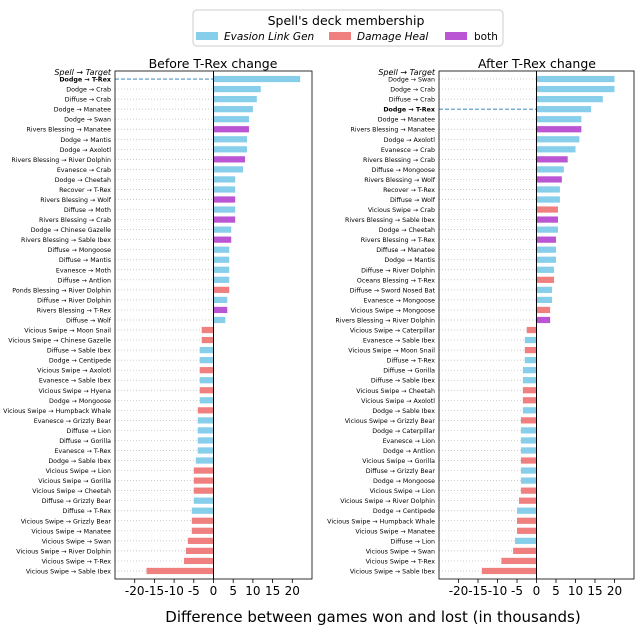 The width and height of the screenshot is (640, 630). I want to click on x-tick-label: 20, so click(614, 591).